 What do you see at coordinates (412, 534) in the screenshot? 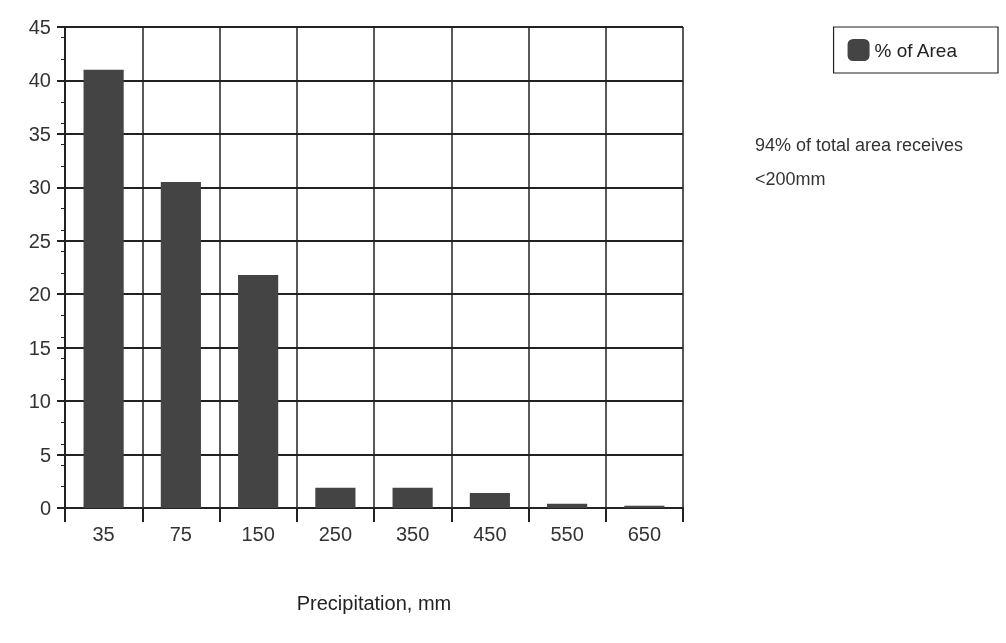
I see `x-tick-label: 350` at bounding box center [412, 534].